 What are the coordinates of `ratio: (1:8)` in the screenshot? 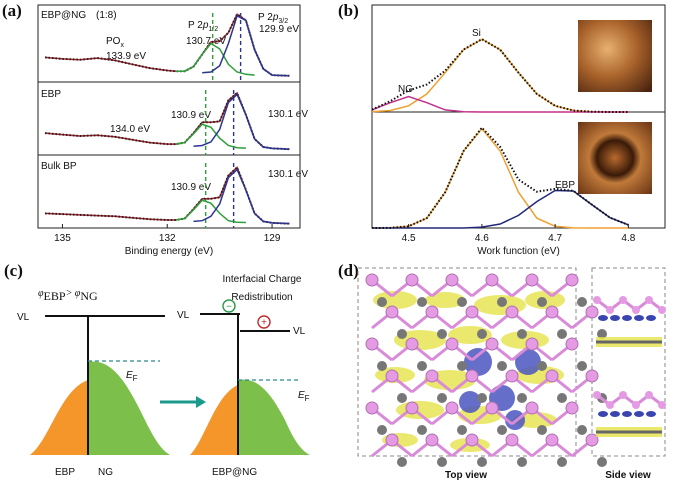 It's located at (106, 15).